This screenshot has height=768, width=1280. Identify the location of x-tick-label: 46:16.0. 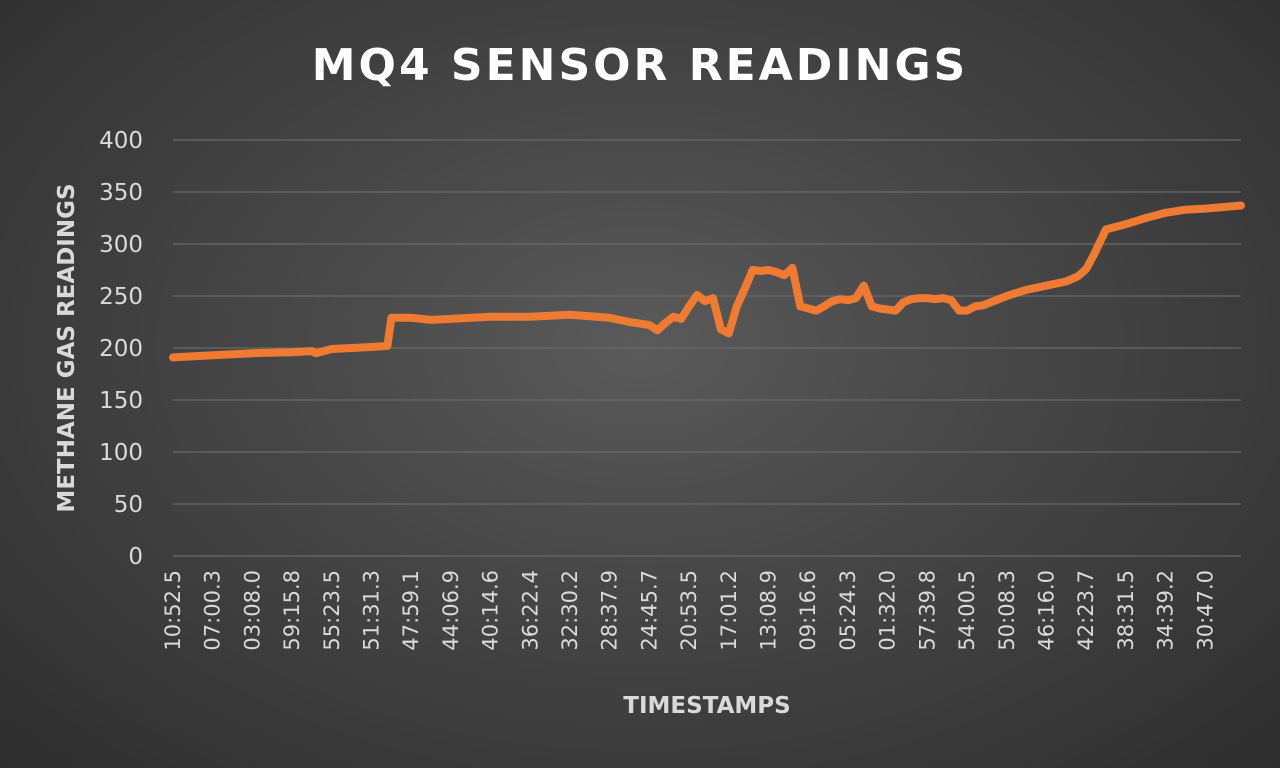
(1046, 610).